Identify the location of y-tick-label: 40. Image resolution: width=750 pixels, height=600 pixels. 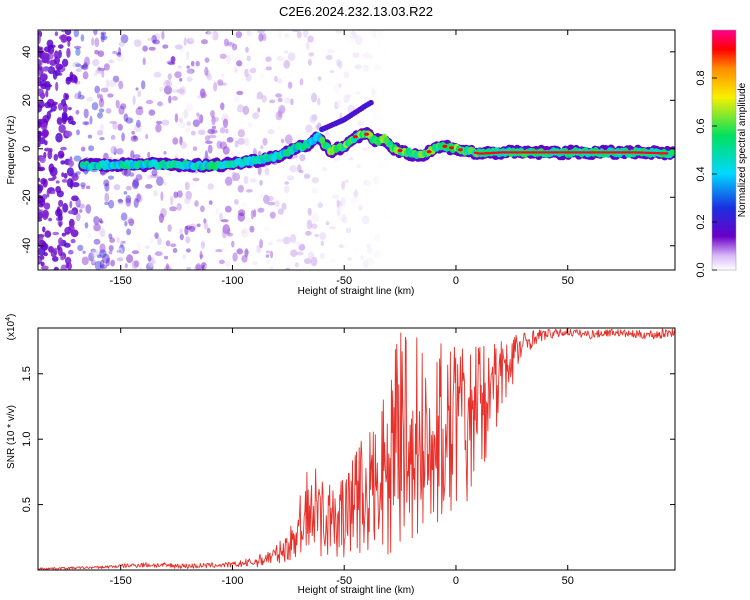
(27, 52).